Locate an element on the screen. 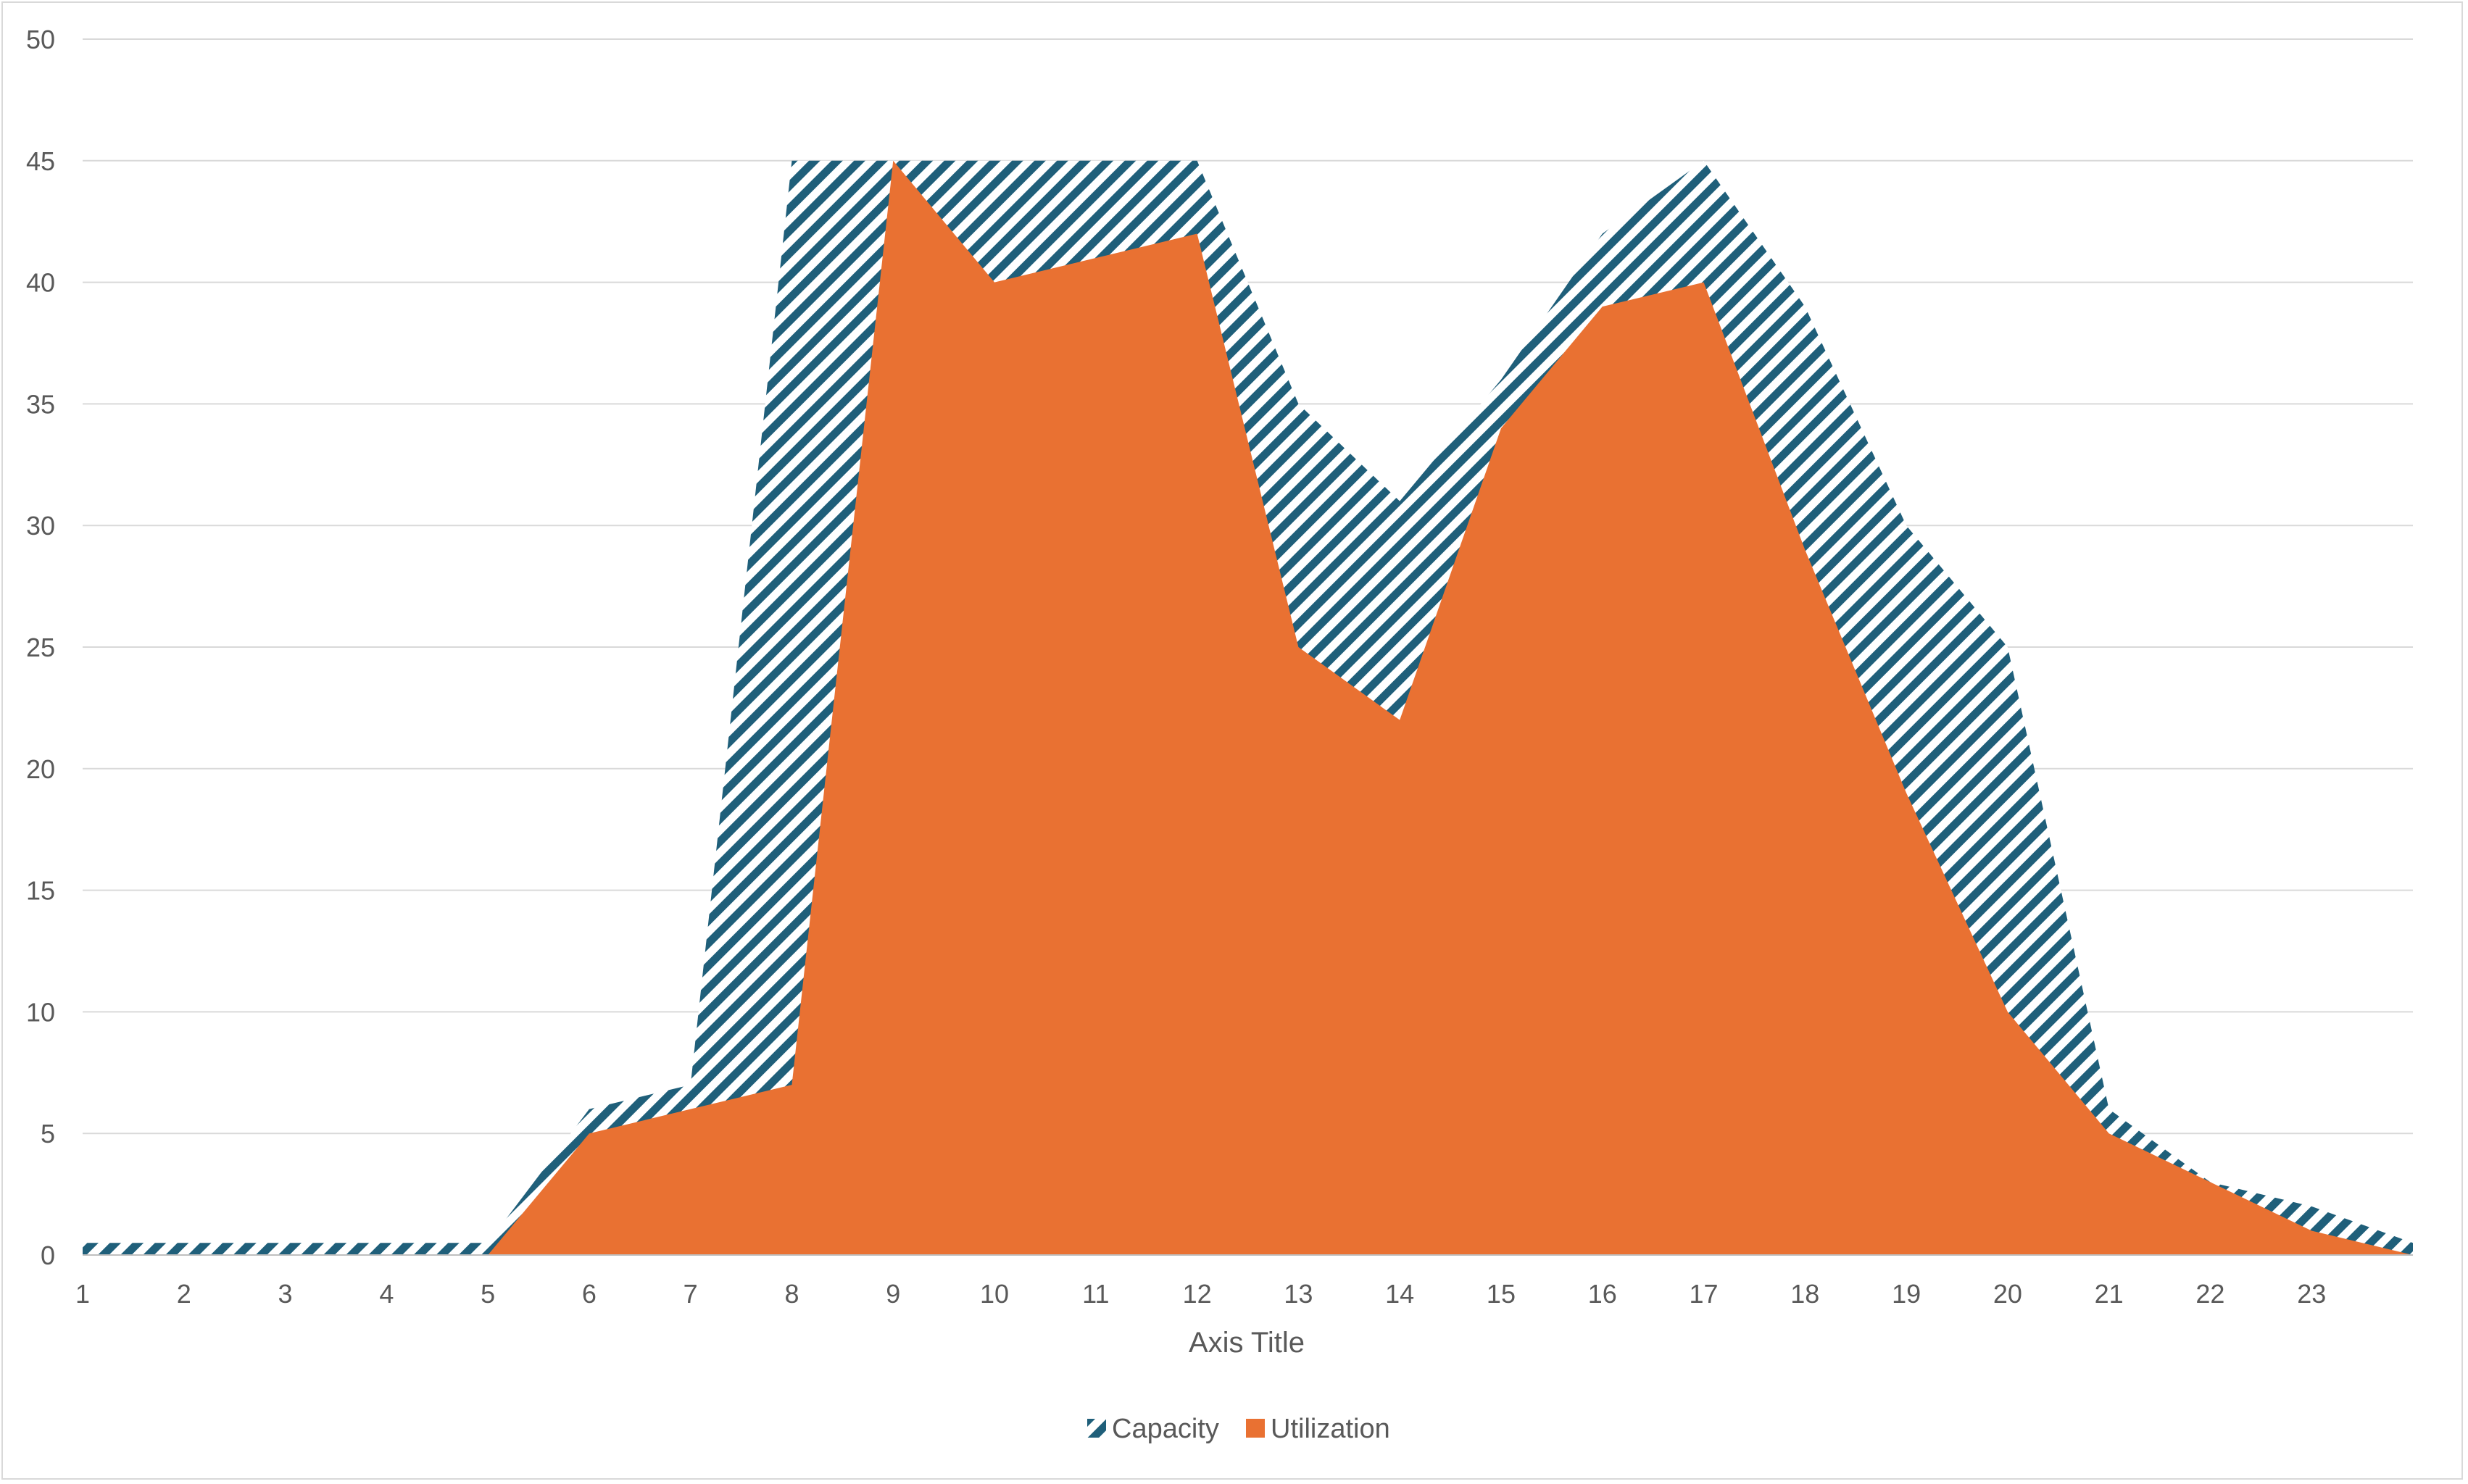 The width and height of the screenshot is (2468, 1484). legend: Capacity Utilization is located at coordinates (1238, 1429).